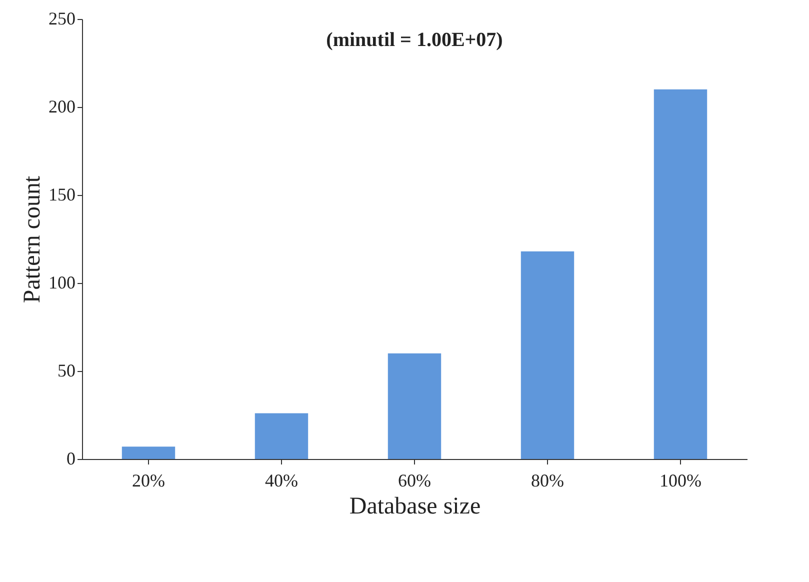  Describe the element at coordinates (62, 18) in the screenshot. I see `y-tick-label: 250` at that location.